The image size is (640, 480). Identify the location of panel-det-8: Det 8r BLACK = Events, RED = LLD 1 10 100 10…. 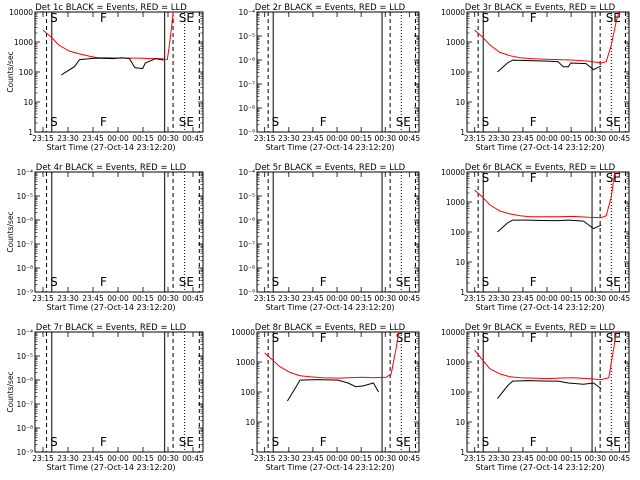
(325, 397).